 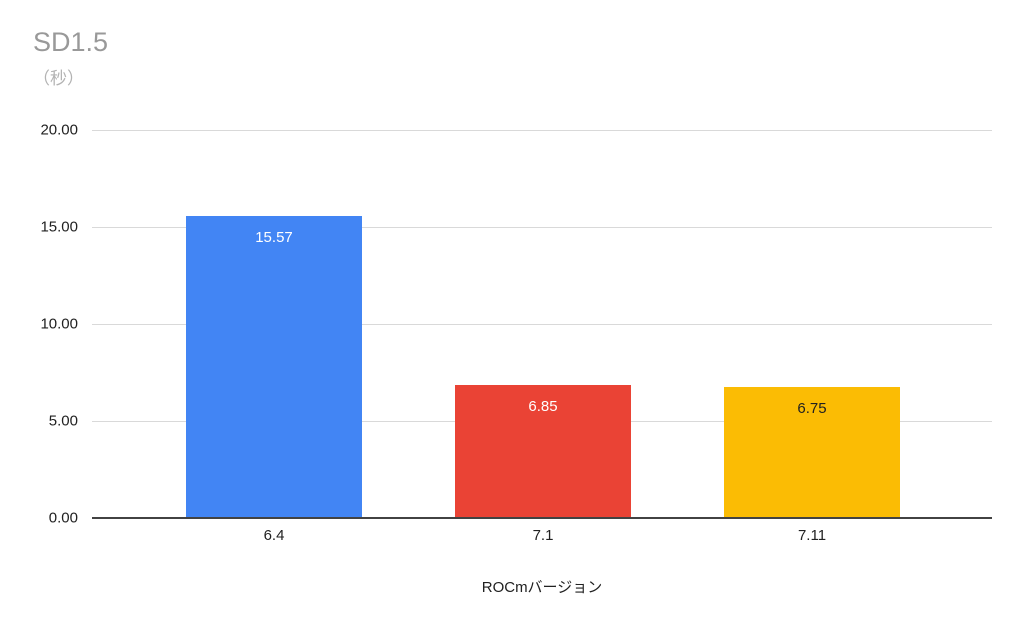 I want to click on bar-rocm-7-11: 6.75, so click(x=812, y=452).